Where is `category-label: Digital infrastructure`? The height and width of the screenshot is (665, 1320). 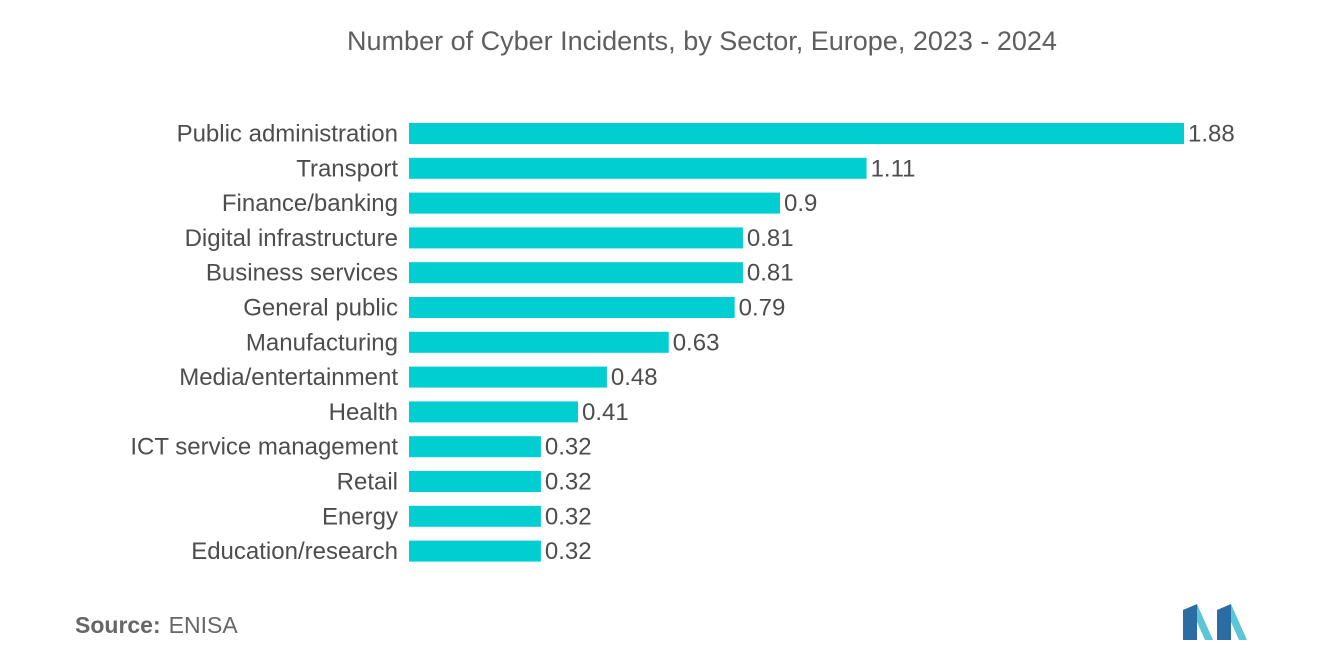
category-label: Digital infrastructure is located at coordinates (291, 238).